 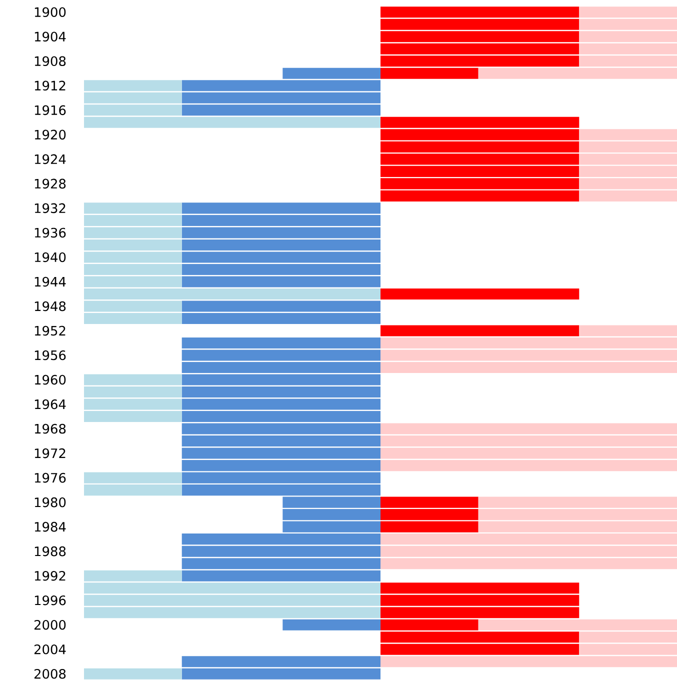 What do you see at coordinates (50, 379) in the screenshot?
I see `y-tick-label: 1960` at bounding box center [50, 379].